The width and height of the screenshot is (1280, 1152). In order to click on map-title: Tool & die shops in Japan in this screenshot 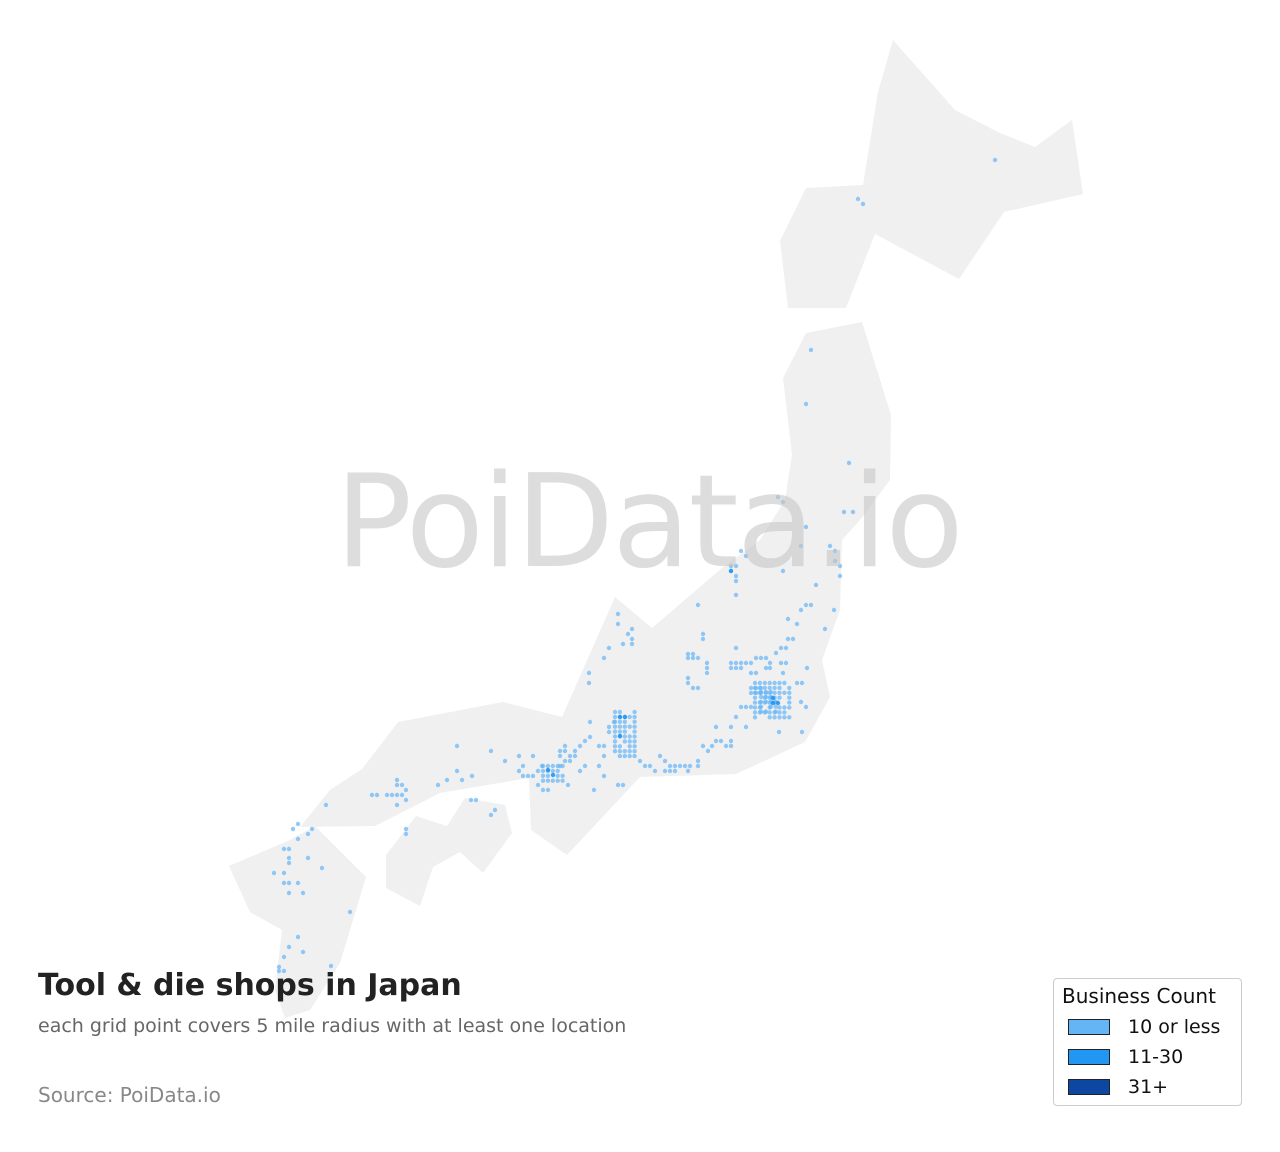, I will do `click(250, 985)`.